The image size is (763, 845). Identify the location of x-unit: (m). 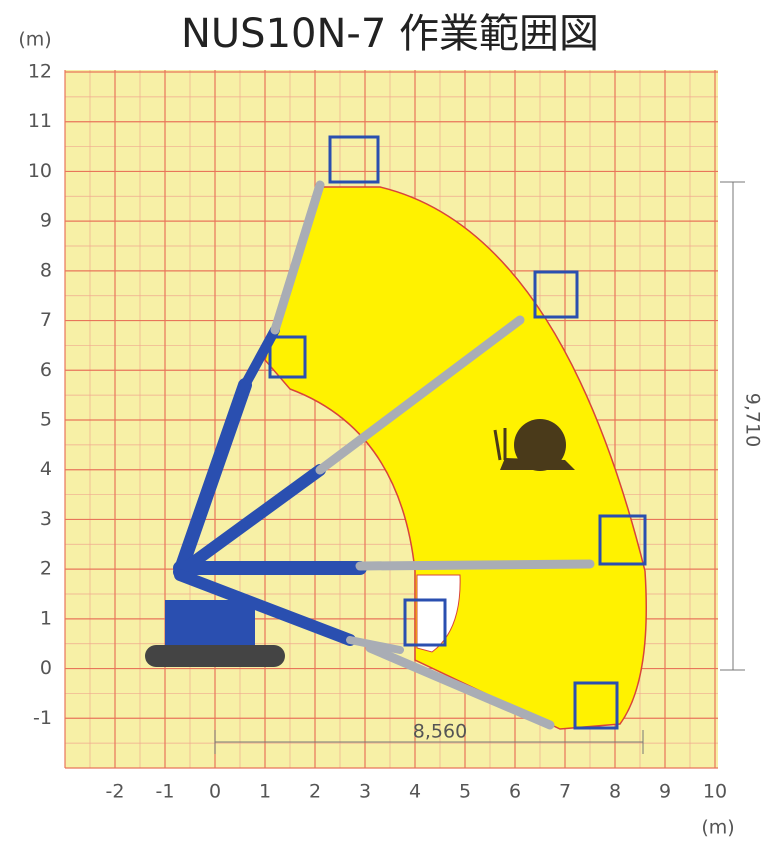
(717, 828).